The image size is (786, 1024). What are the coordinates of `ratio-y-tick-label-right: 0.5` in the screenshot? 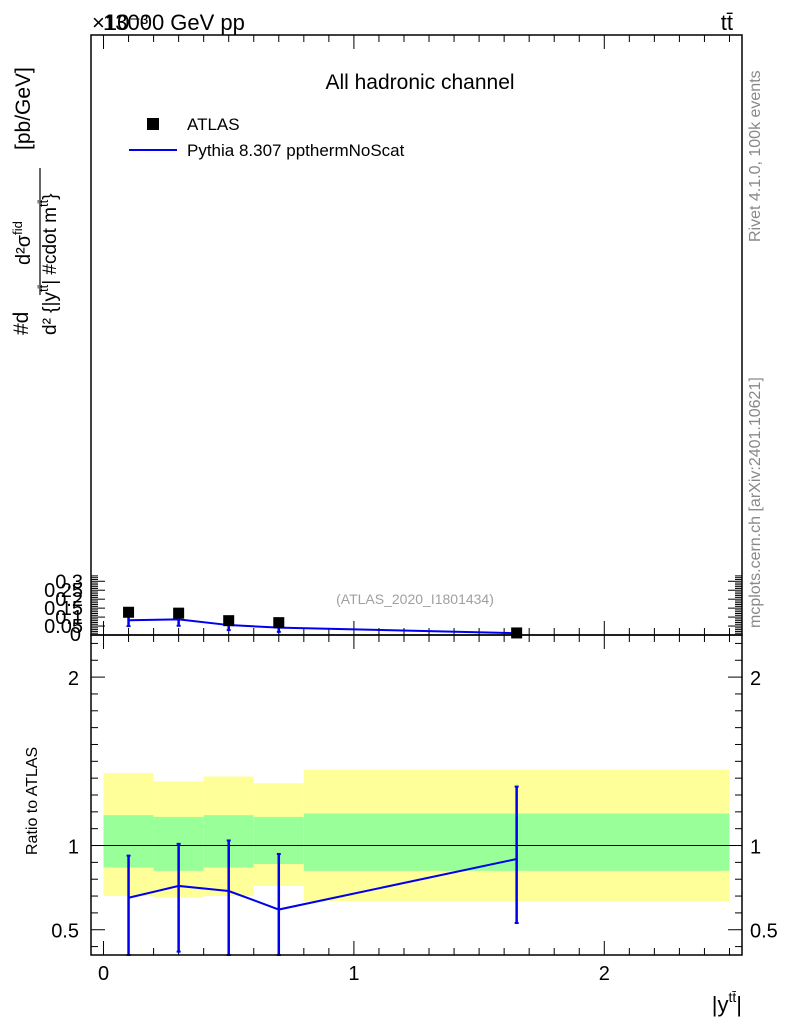 It's located at (764, 932).